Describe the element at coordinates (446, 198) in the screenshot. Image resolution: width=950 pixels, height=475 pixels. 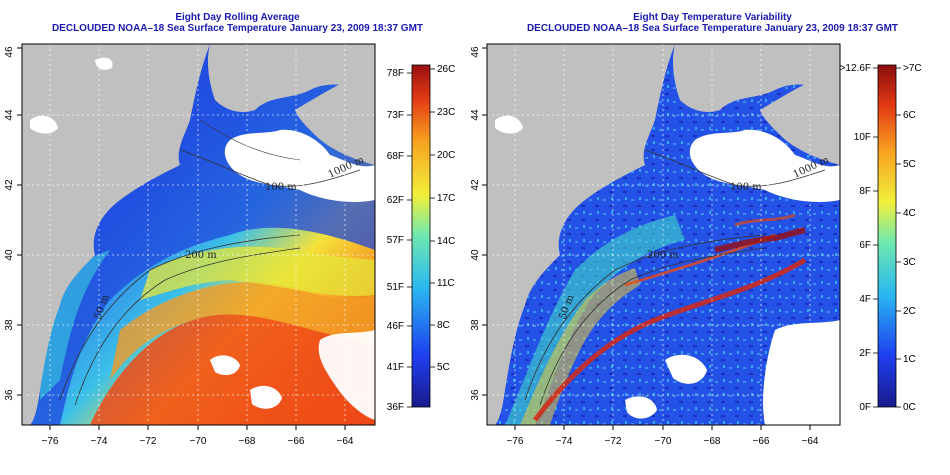
I see `colorbar-label-c: 17C` at that location.